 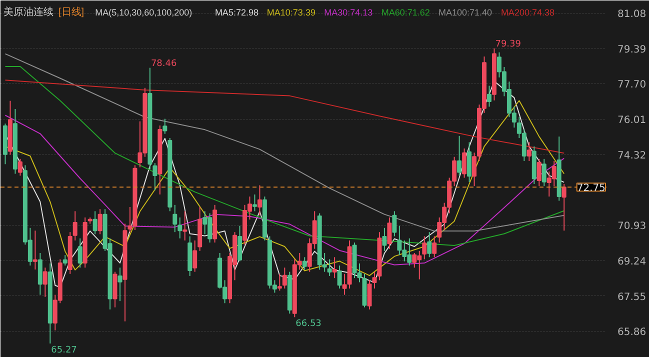 What do you see at coordinates (508, 44) in the screenshot?
I see `annotation: 79.39` at bounding box center [508, 44].